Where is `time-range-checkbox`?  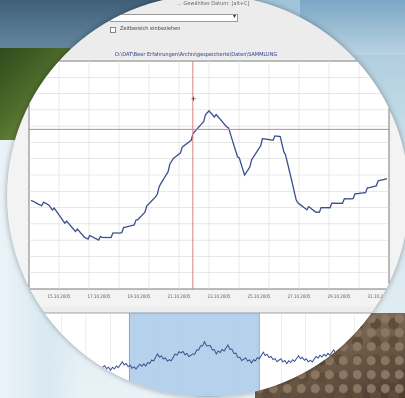
time-range-checkbox is located at coordinates (113, 30).